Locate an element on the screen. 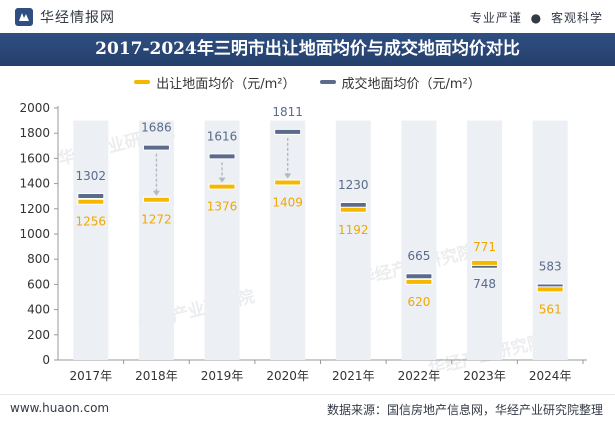 The image size is (615, 427). header-bar: 华经情报网 专业严谨 ● 客观科学 is located at coordinates (307, 17).